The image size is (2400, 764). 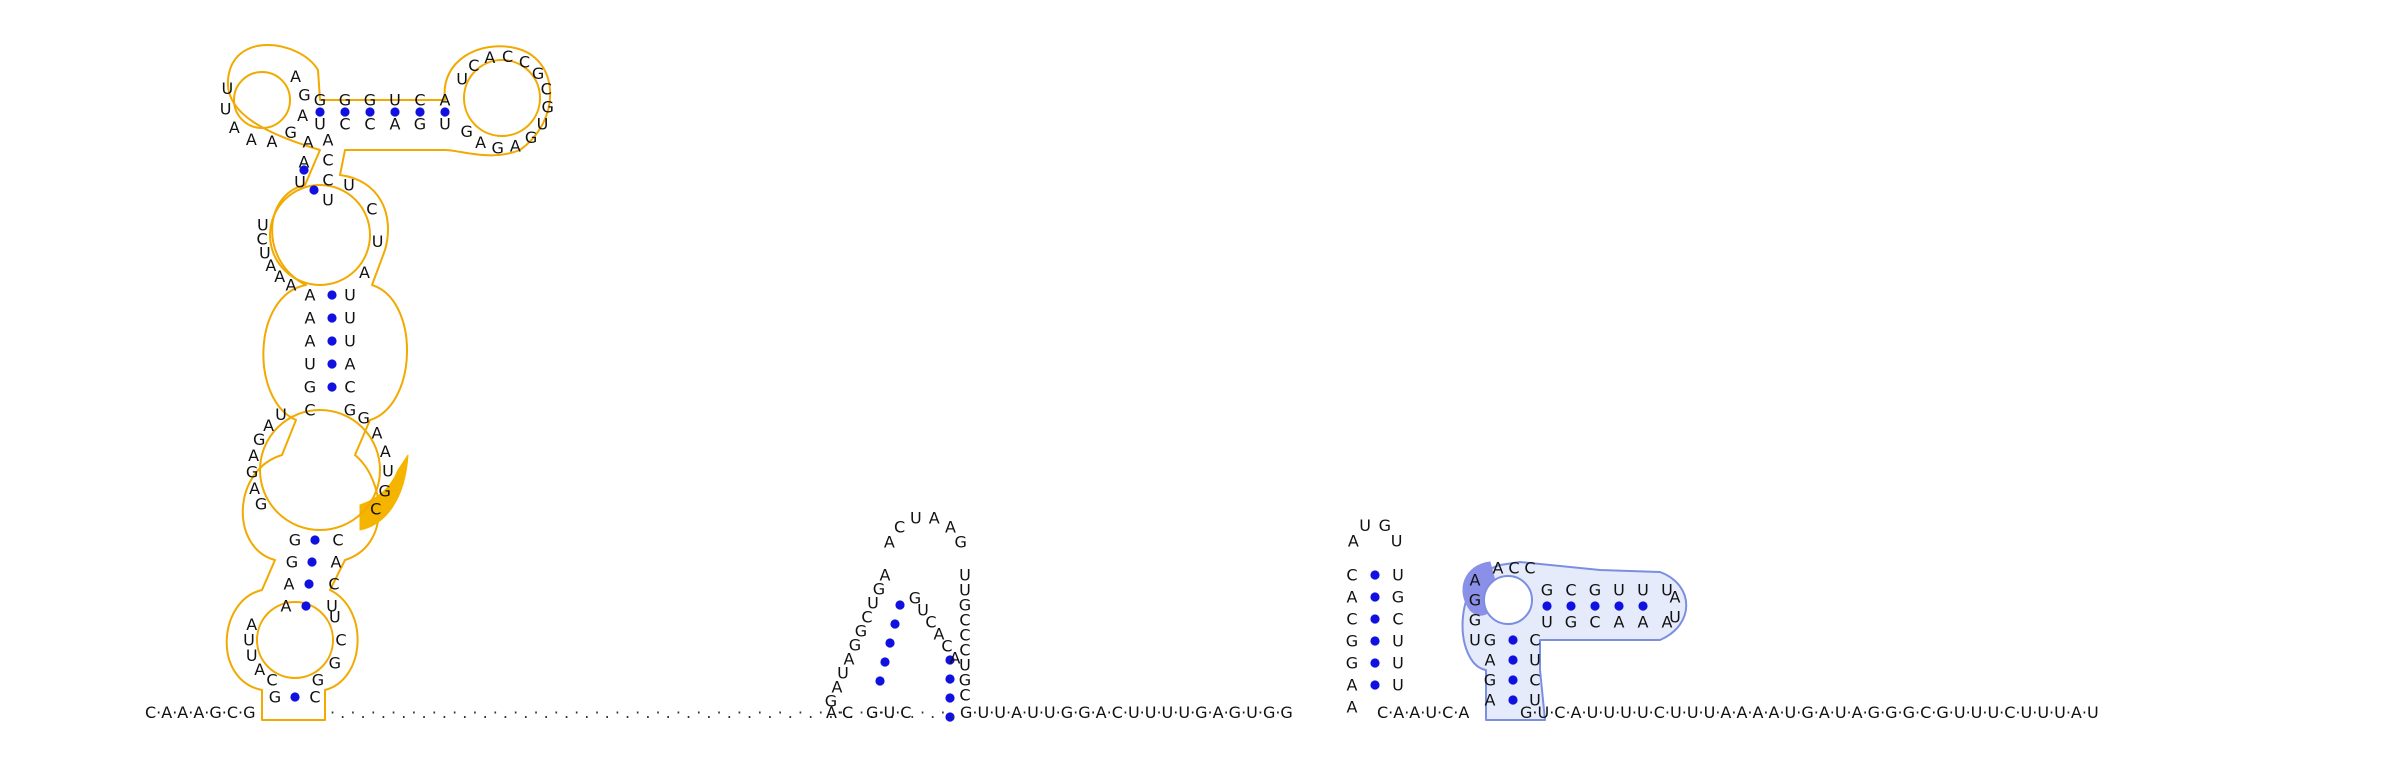 I want to click on hairpin-a-loop-nt: G, so click(x=961, y=542).